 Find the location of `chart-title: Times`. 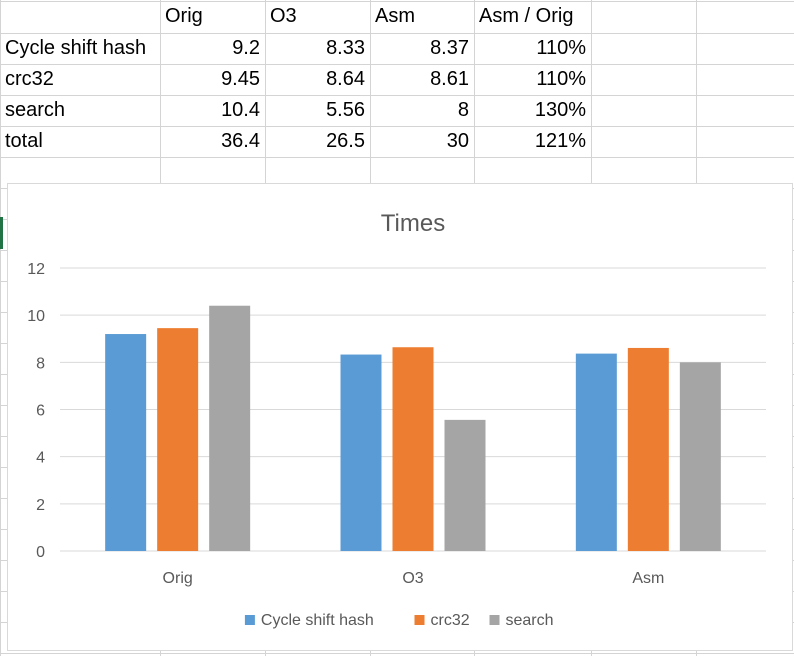

chart-title: Times is located at coordinates (413, 223).